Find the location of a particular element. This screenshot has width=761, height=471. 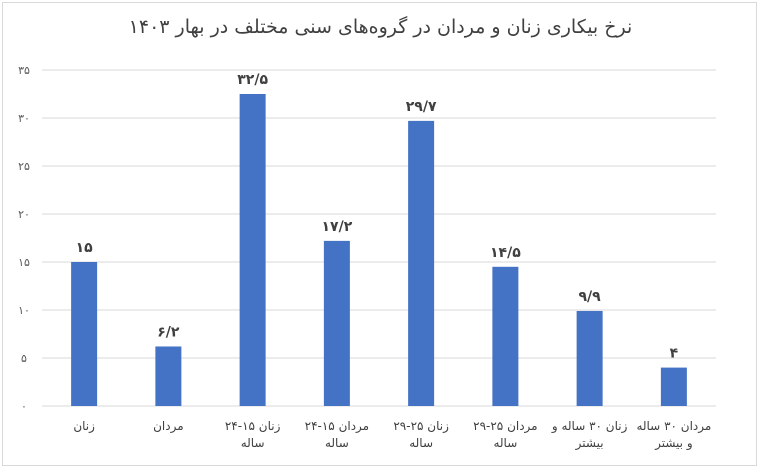

x-category-label: زنان ۲۵-۲۹ ساله is located at coordinates (421, 434).